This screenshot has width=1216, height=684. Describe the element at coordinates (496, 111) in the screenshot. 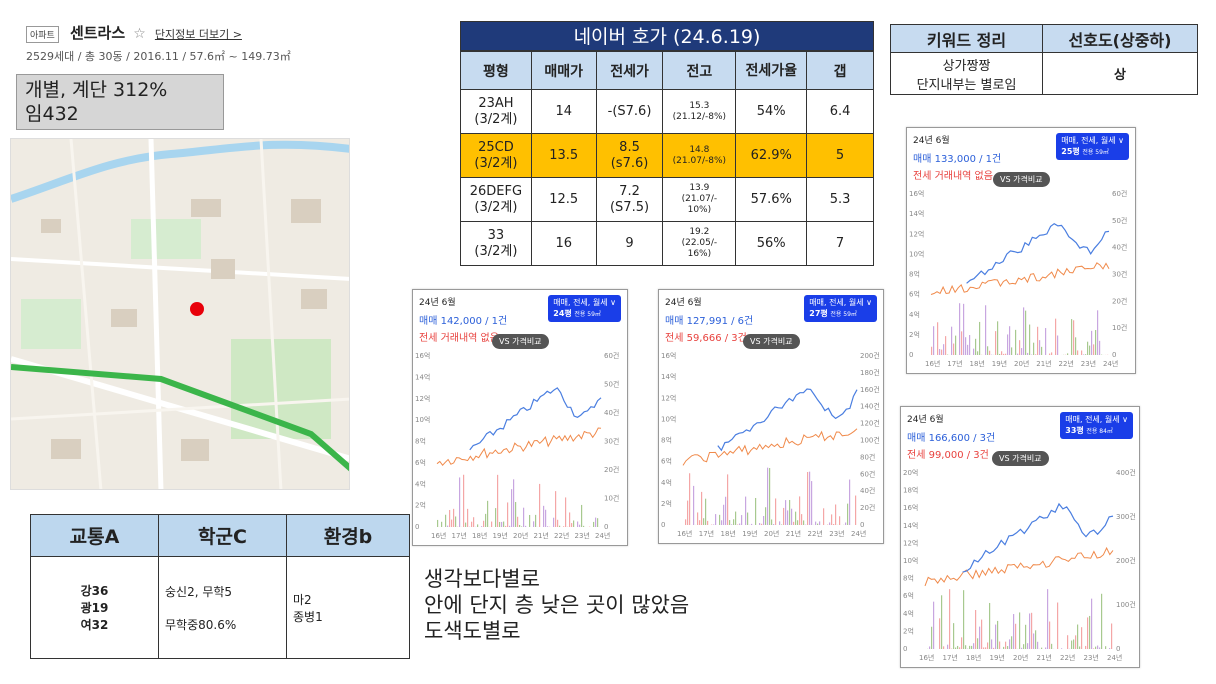

I see `cell-type: 23AH (3/2계)` at that location.